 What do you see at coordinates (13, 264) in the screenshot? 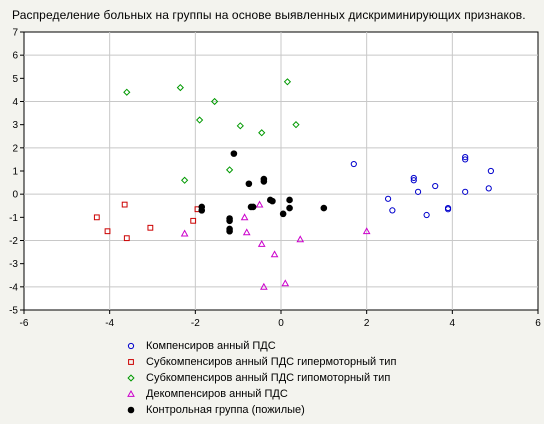
I see `y-tick-label: -3` at bounding box center [13, 264].